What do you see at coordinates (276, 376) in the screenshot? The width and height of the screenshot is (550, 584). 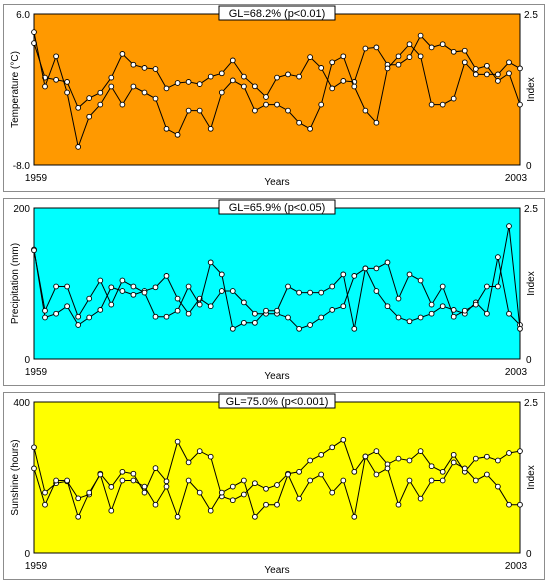 I see `x-axis-label: Years` at bounding box center [276, 376].